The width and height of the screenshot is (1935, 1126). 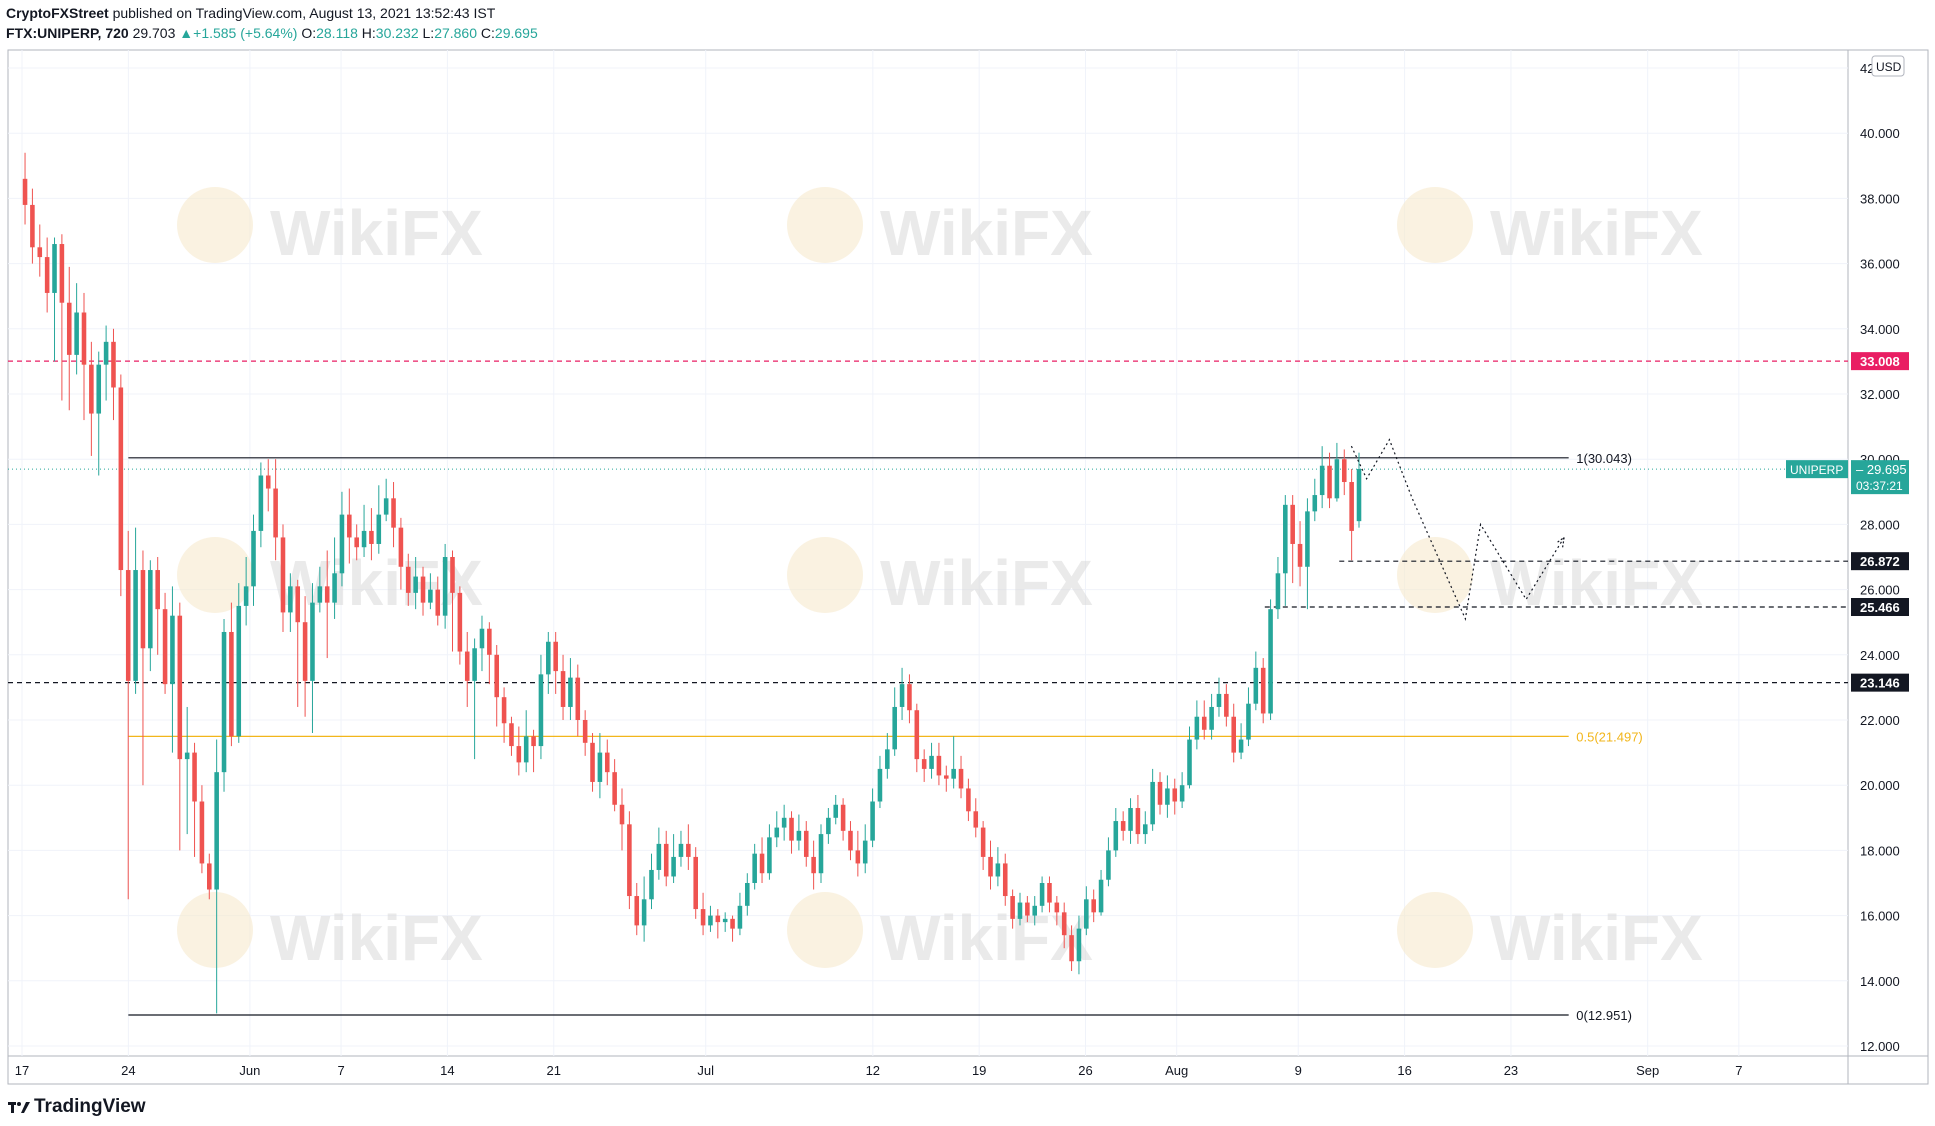 I want to click on price-tick-label: 38.000, so click(x=1880, y=198).